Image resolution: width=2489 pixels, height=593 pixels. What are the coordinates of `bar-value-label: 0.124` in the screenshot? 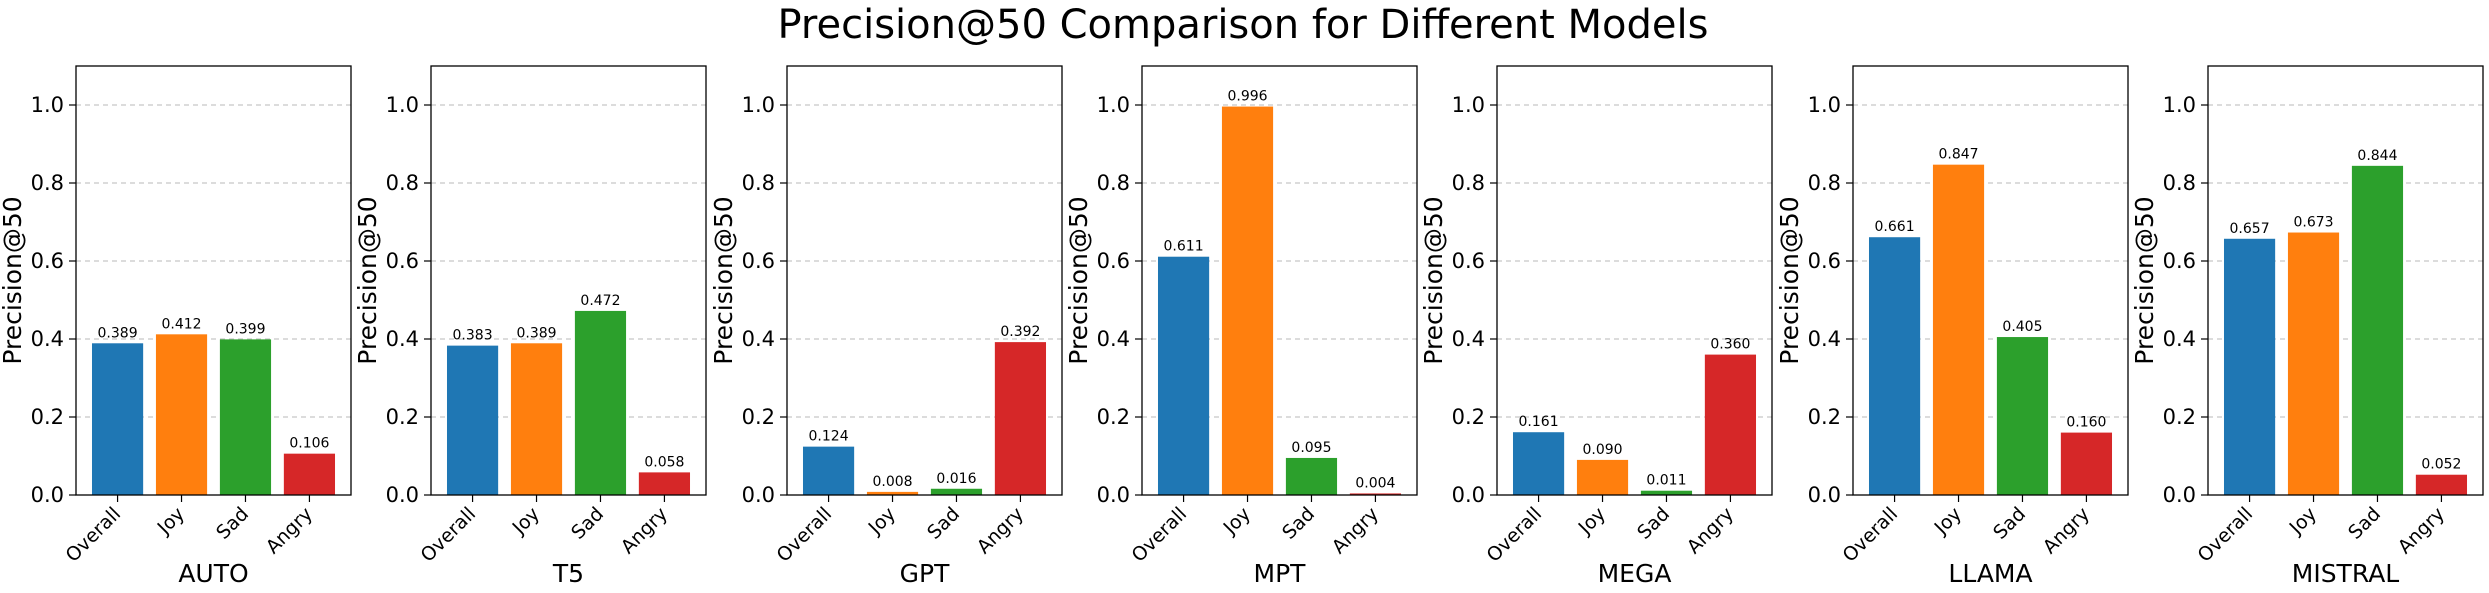 It's located at (829, 437).